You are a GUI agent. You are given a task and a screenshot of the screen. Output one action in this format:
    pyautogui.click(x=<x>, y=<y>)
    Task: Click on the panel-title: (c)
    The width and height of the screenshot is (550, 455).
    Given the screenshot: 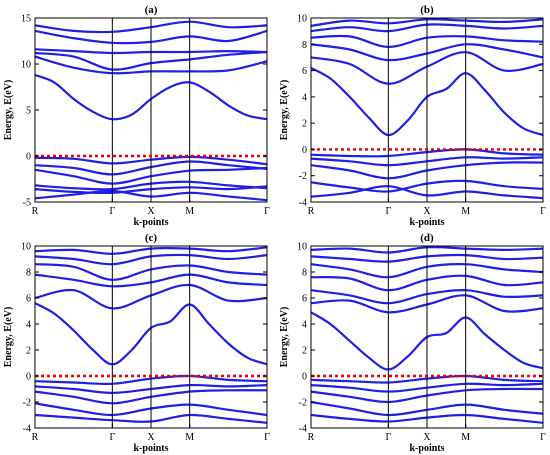 What is the action you would take?
    pyautogui.click(x=151, y=238)
    